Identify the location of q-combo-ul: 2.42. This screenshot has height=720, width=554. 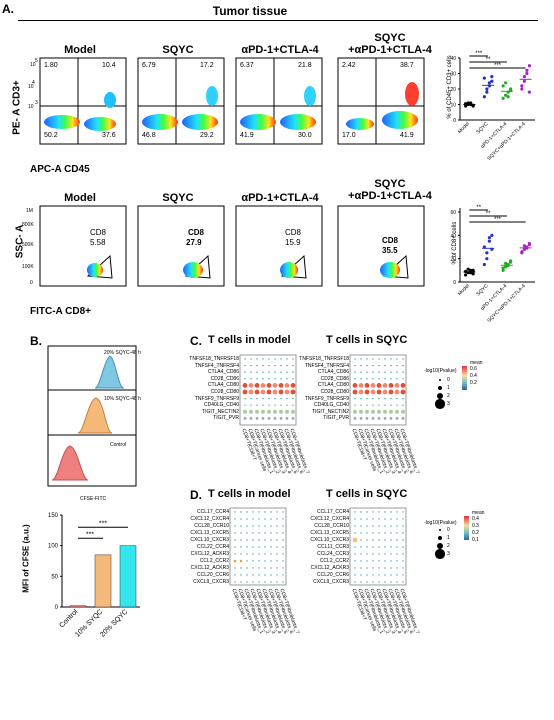
(349, 65).